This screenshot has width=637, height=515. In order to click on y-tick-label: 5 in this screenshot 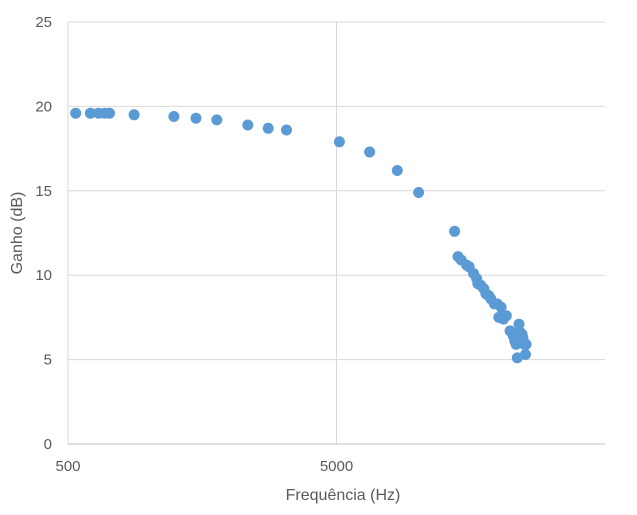, I will do `click(48, 360)`.